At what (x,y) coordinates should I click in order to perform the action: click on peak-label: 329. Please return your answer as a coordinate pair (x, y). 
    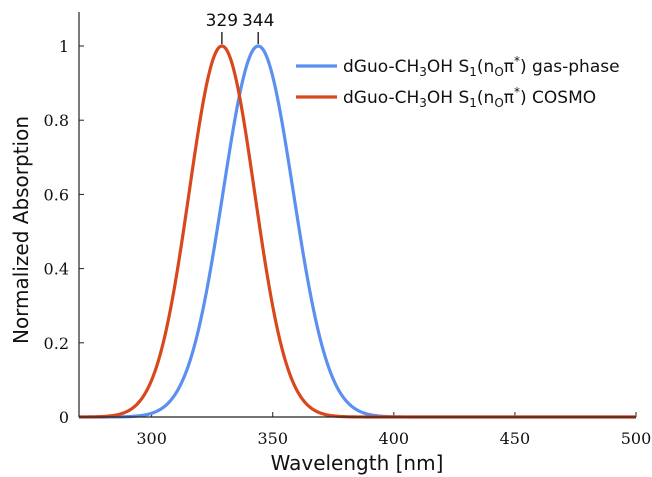
    Looking at the image, I should click on (222, 21).